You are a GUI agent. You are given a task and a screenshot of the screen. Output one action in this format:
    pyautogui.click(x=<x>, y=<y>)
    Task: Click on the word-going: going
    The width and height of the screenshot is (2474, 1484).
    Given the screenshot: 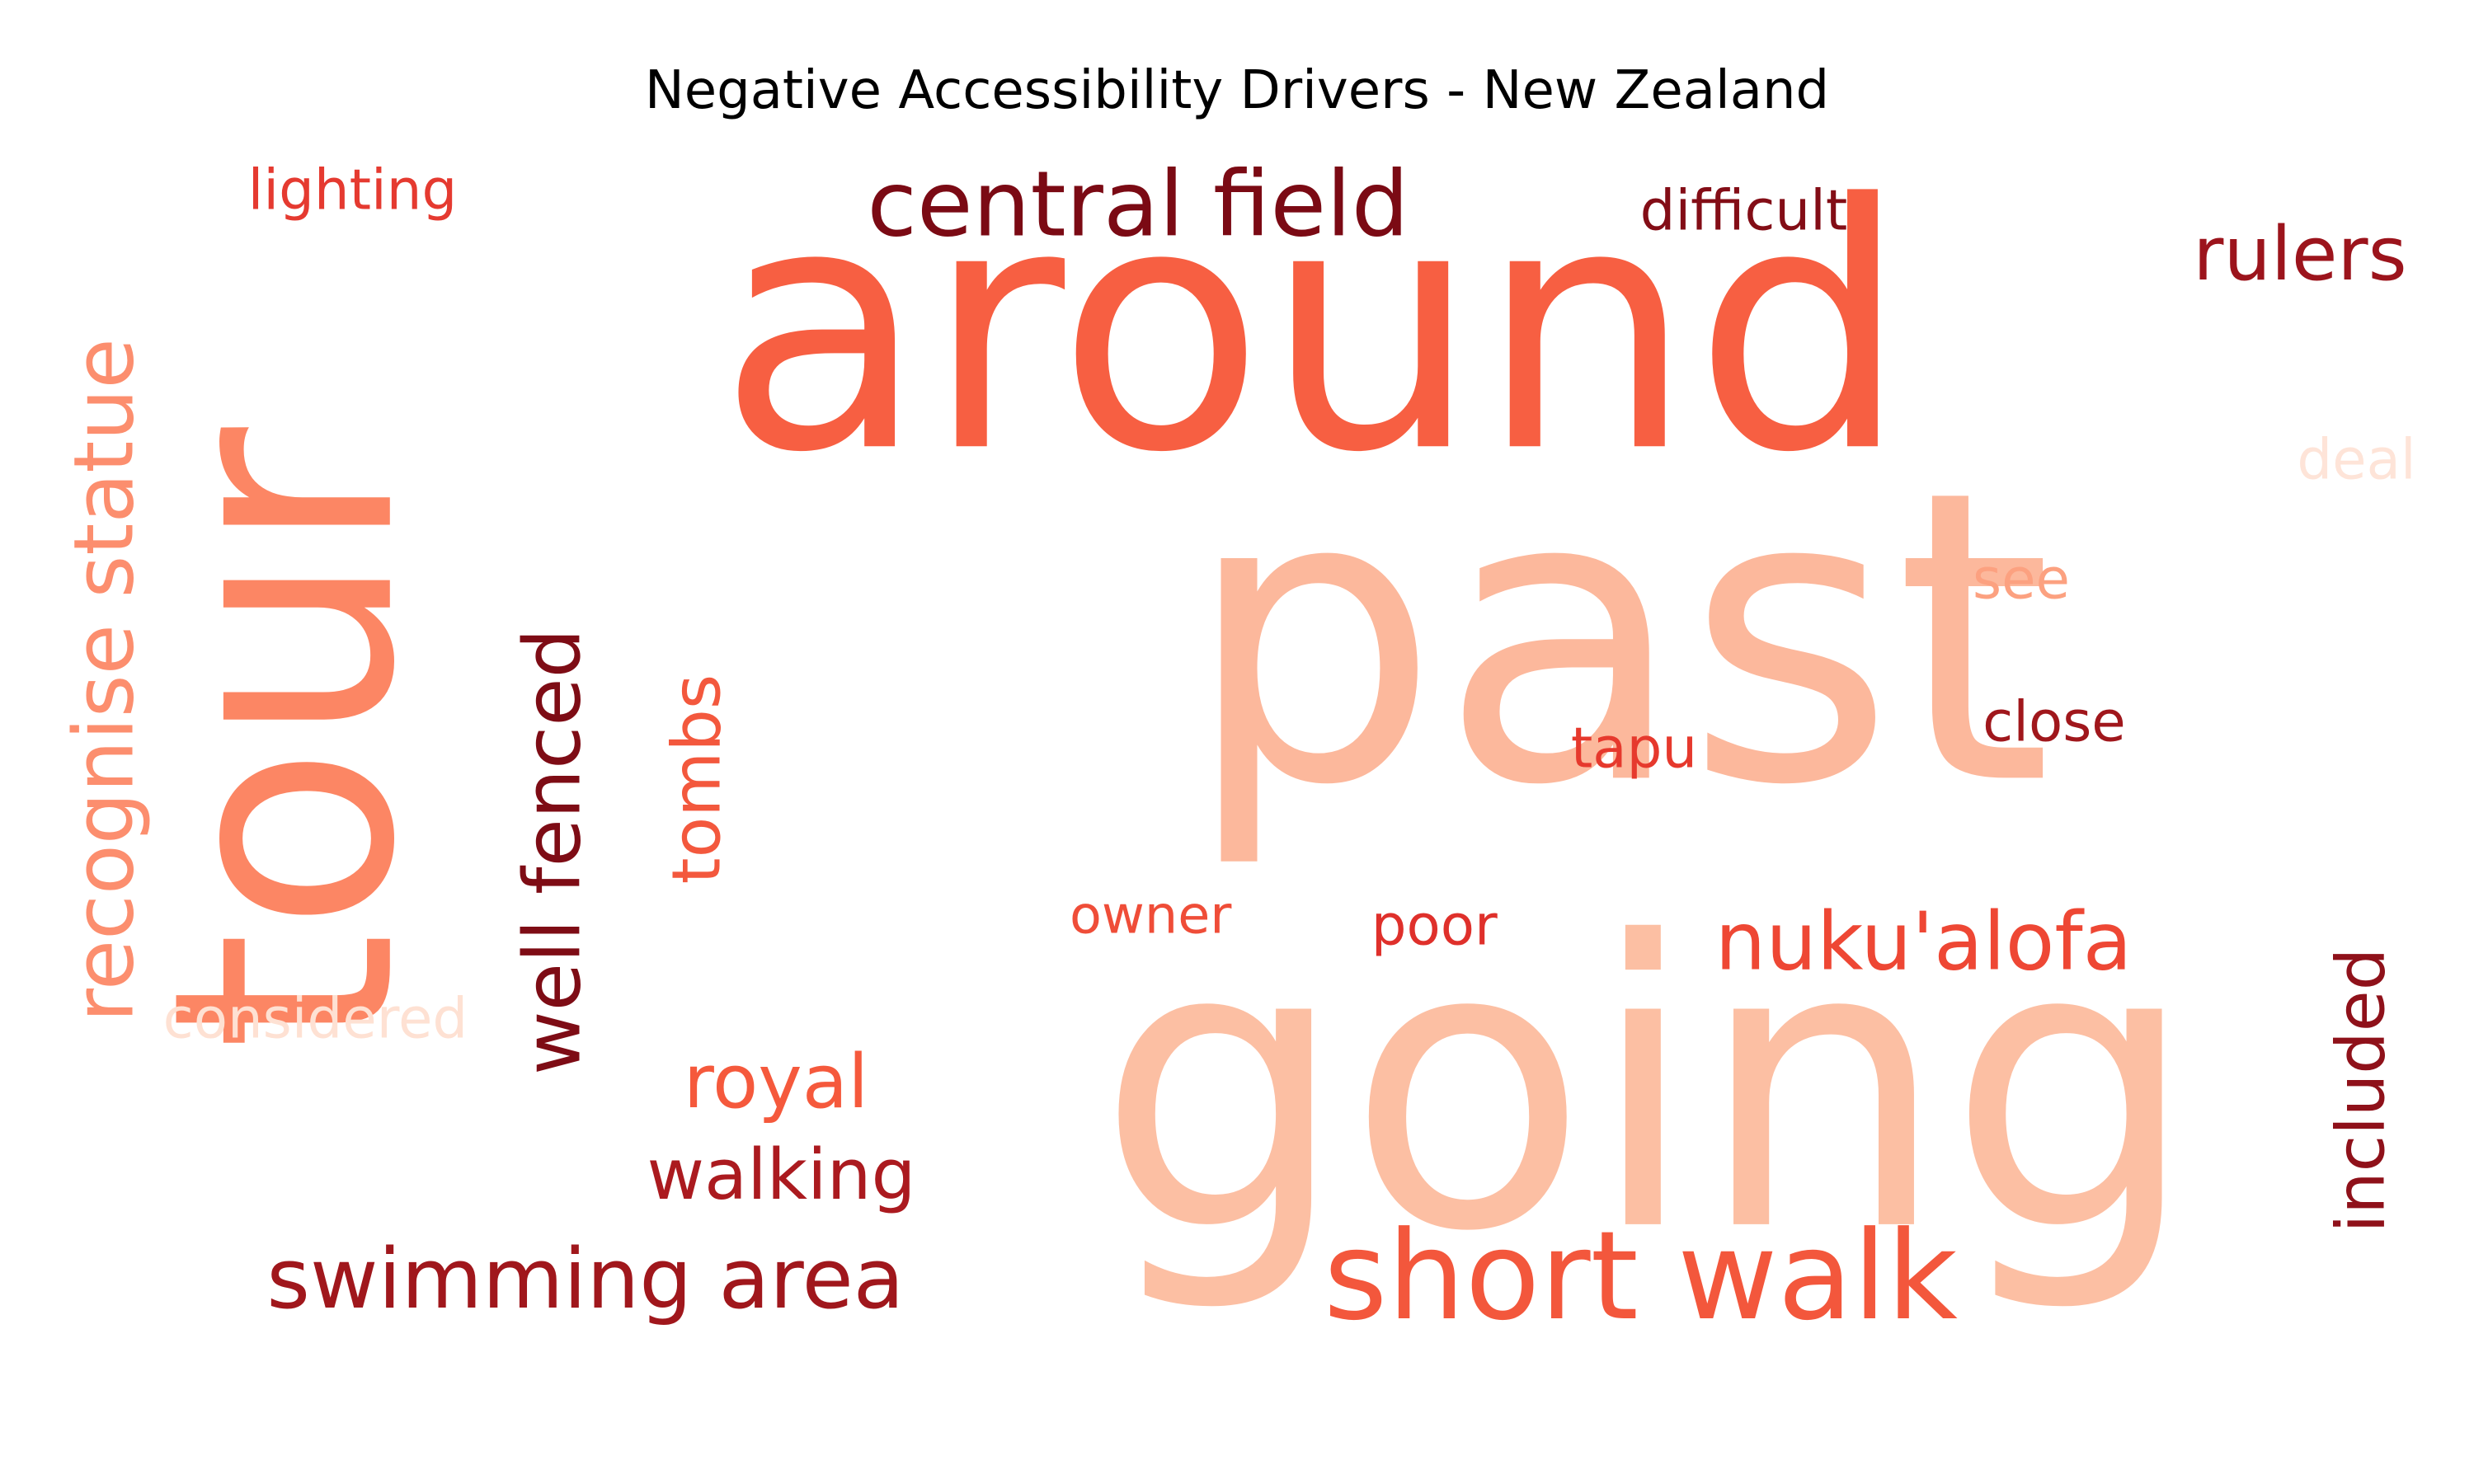 What is the action you would take?
    pyautogui.click(x=1647, y=1087)
    